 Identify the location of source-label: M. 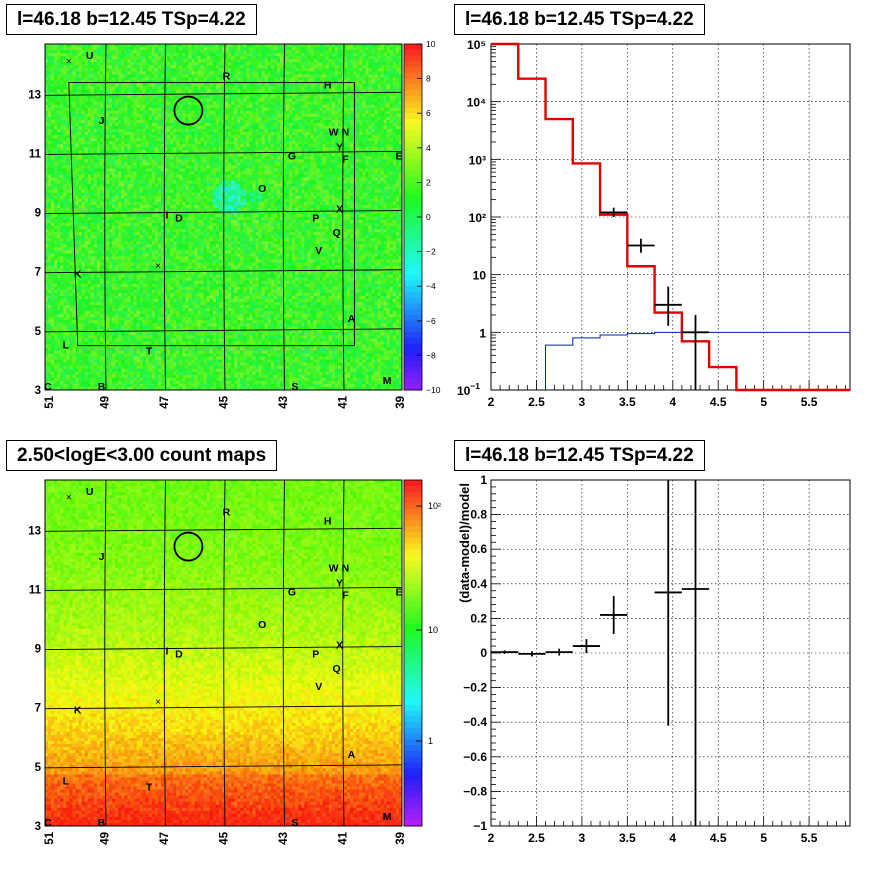
(387, 381).